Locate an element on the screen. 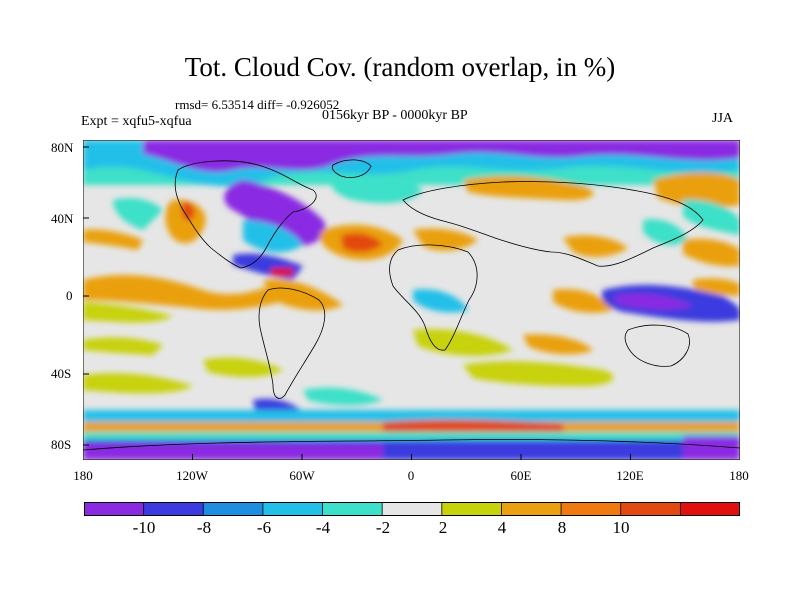 This screenshot has width=800, height=600. lon-tick-label: 120E is located at coordinates (630, 475).